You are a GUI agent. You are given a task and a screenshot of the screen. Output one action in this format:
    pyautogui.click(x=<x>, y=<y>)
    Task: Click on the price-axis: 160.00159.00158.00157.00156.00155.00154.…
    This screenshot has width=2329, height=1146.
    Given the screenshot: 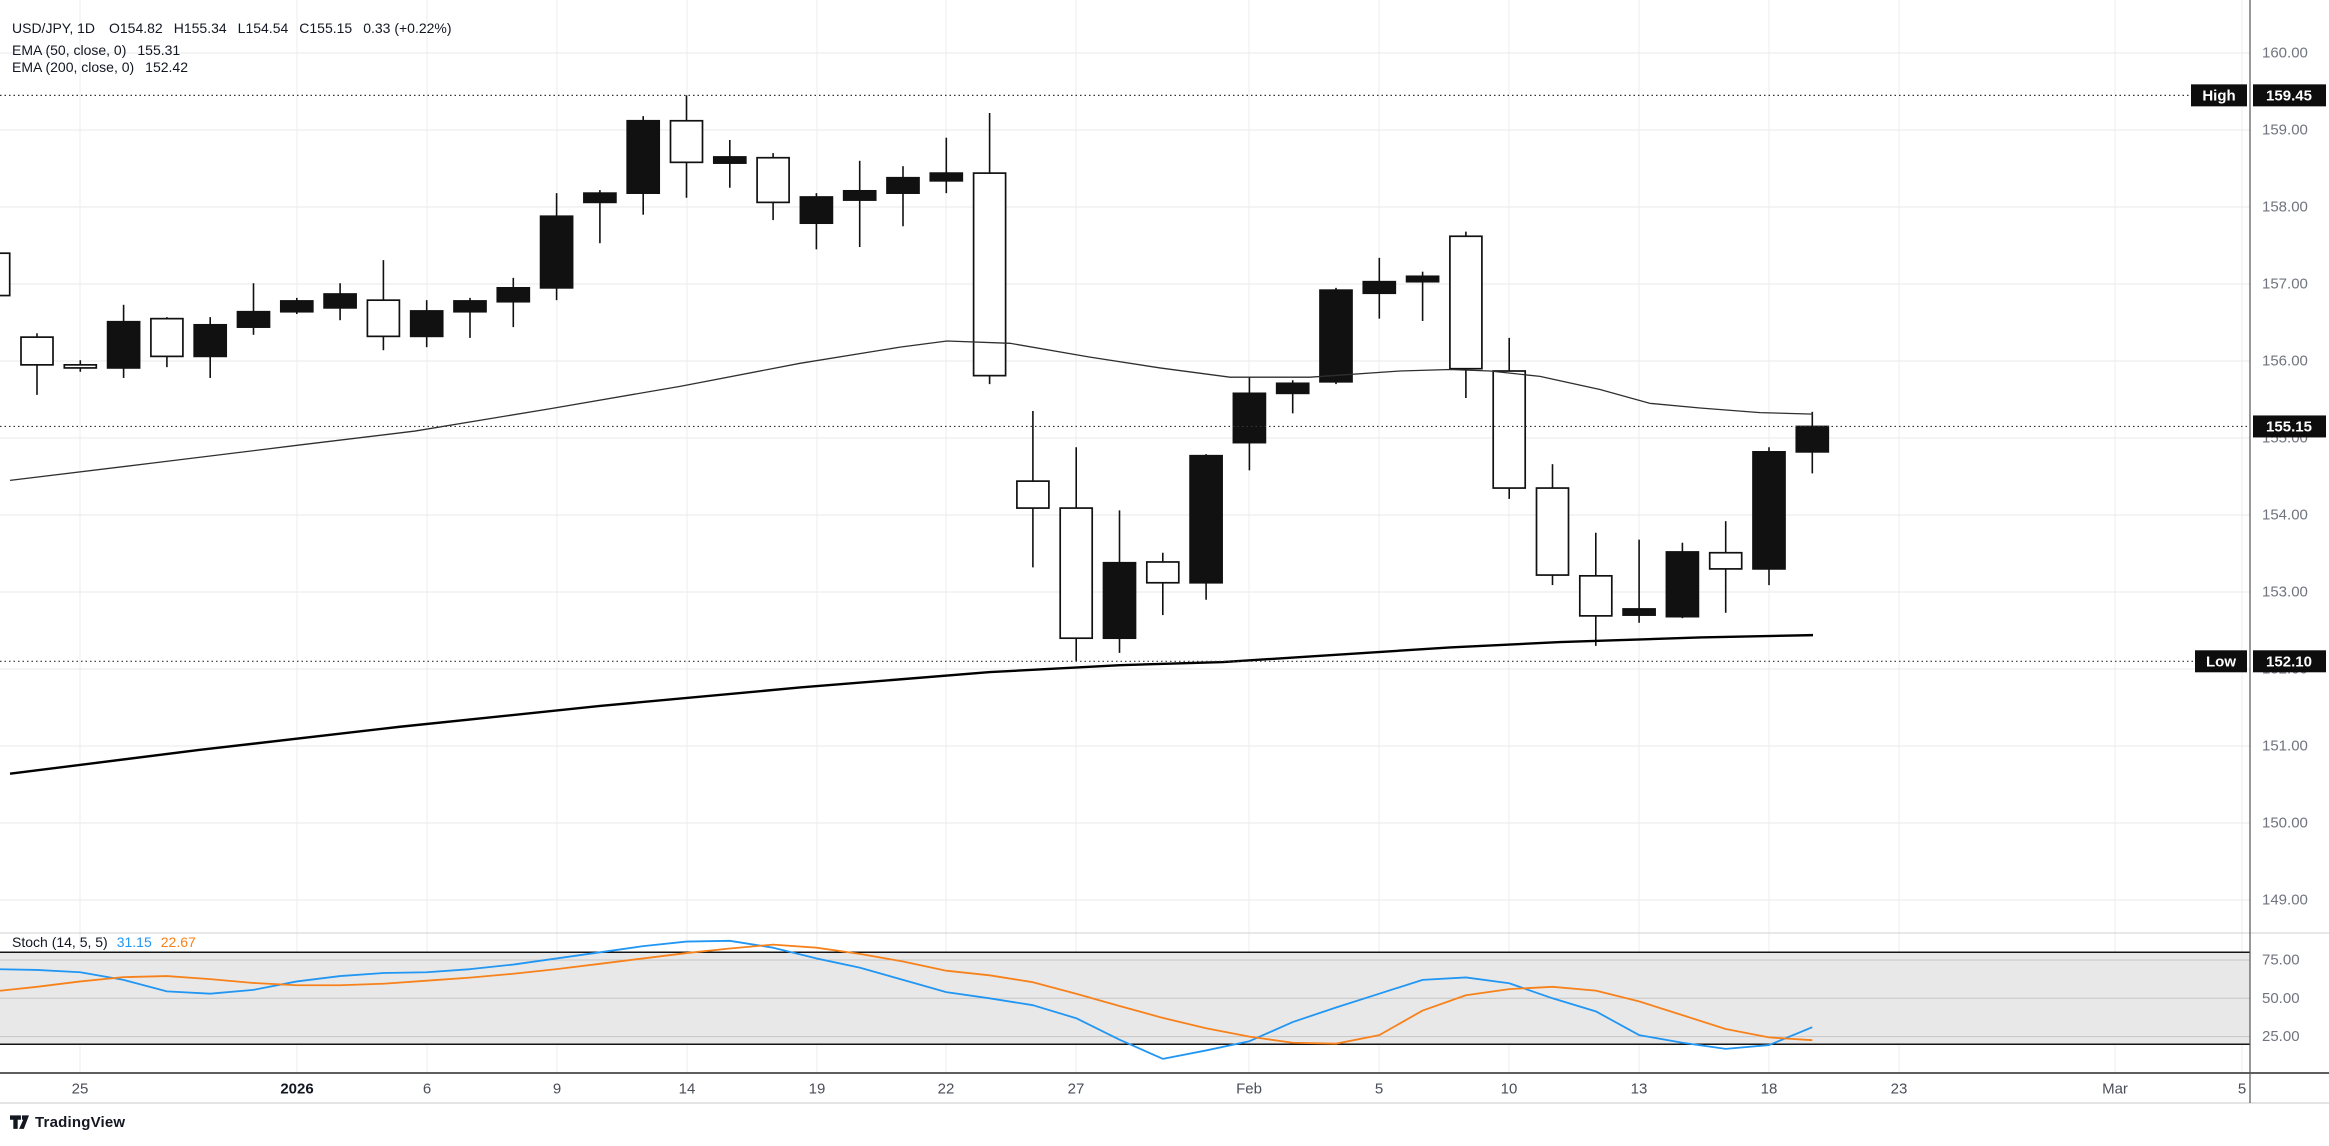 What is the action you would take?
    pyautogui.click(x=2285, y=545)
    